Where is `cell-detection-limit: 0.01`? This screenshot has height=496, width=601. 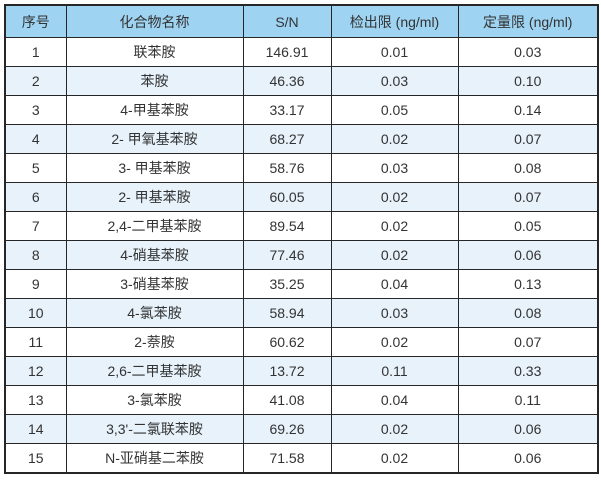 cell-detection-limit: 0.01 is located at coordinates (394, 52).